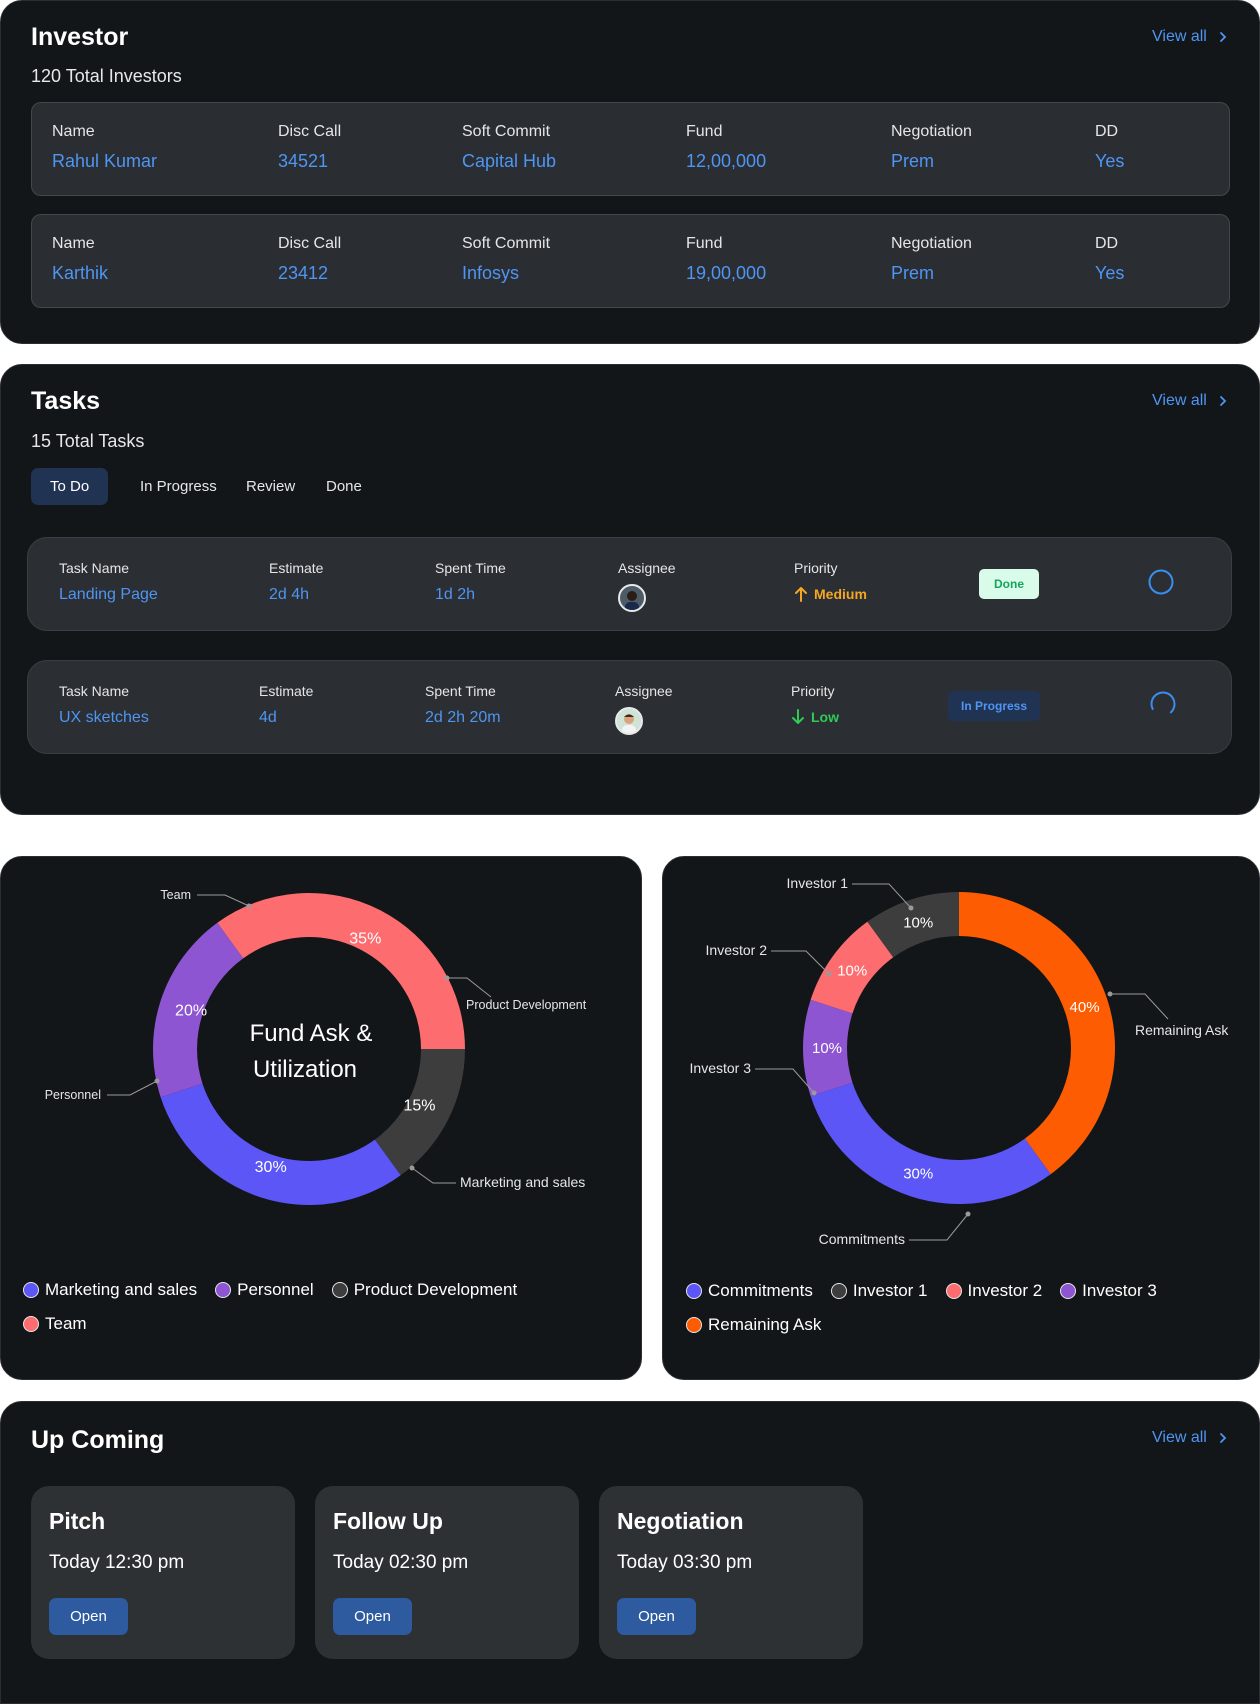  What do you see at coordinates (419, 1105) in the screenshot?
I see `slice-value-label-product-development: 15%` at bounding box center [419, 1105].